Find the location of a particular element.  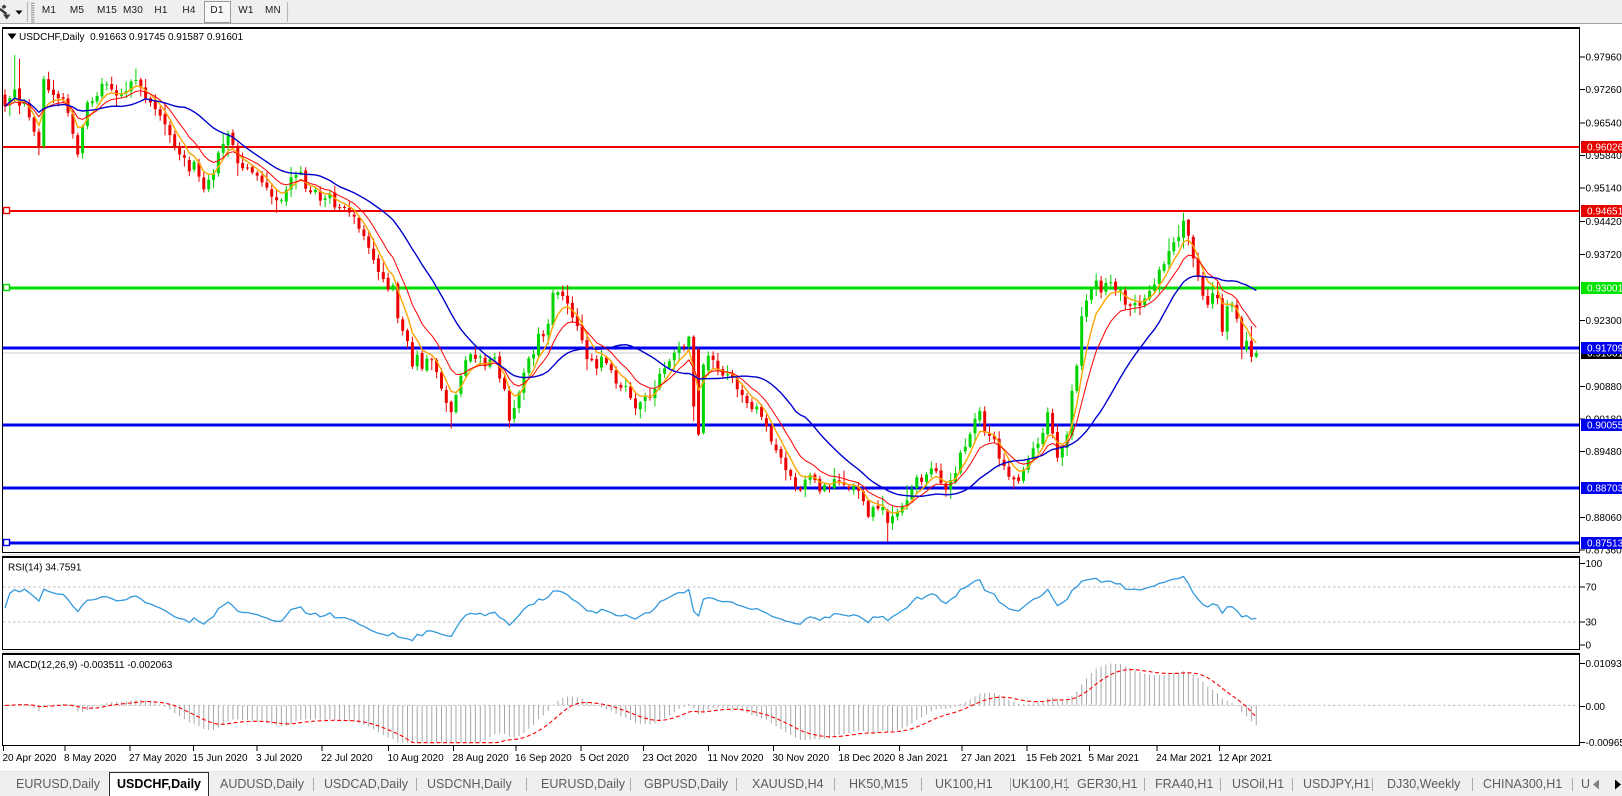

svg-text: 5 Oct 2020 is located at coordinates (604, 758).